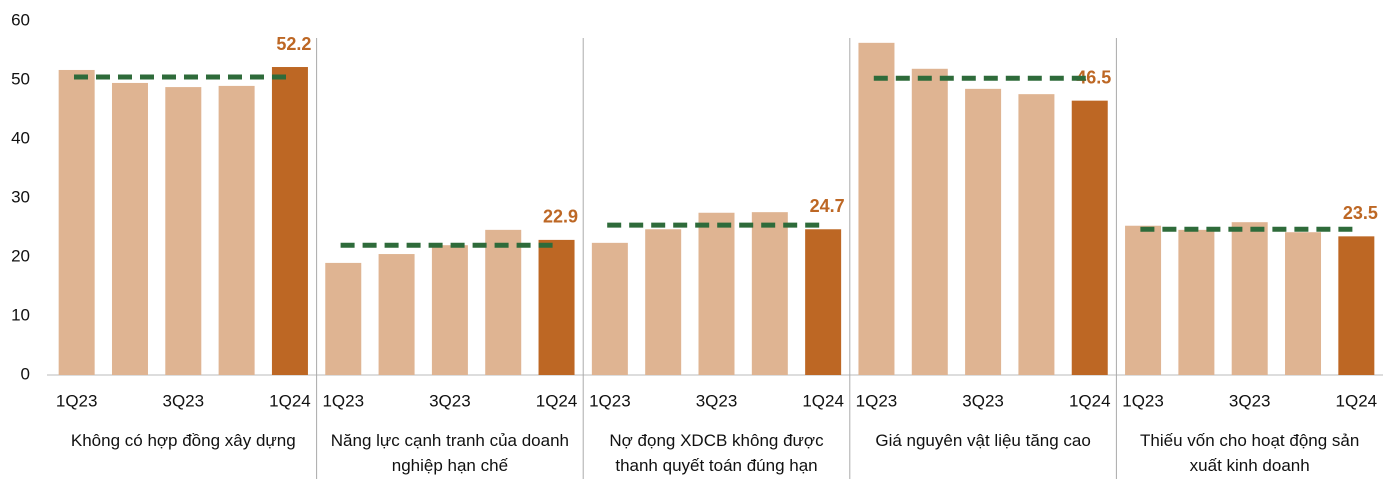  What do you see at coordinates (183, 440) in the screenshot?
I see `group-label: Không có hợp đồng xây dựng` at bounding box center [183, 440].